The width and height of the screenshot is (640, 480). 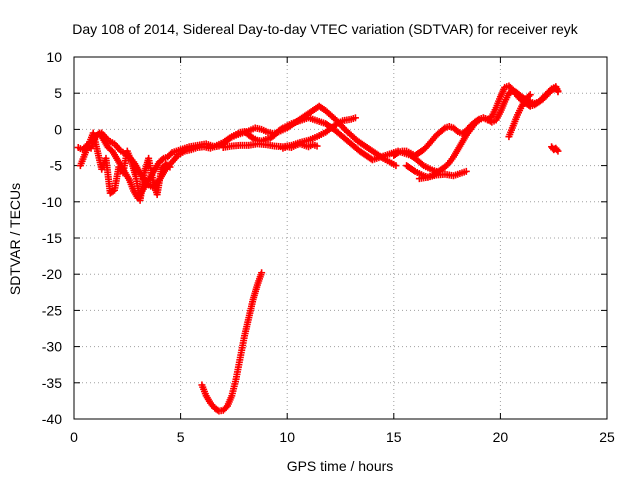 What do you see at coordinates (232, 342) in the screenshot?
I see `series-trace-e` at bounding box center [232, 342].